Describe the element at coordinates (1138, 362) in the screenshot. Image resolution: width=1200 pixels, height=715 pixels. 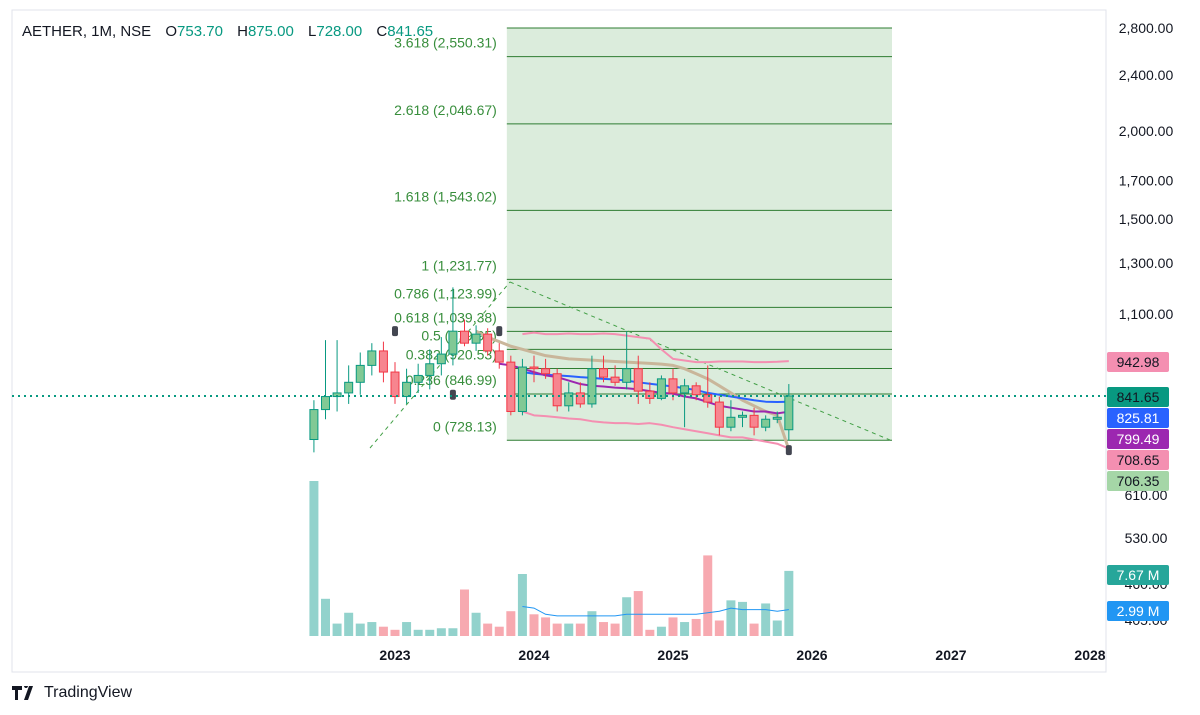
I see `bb-upper-label: 942.98` at that location.